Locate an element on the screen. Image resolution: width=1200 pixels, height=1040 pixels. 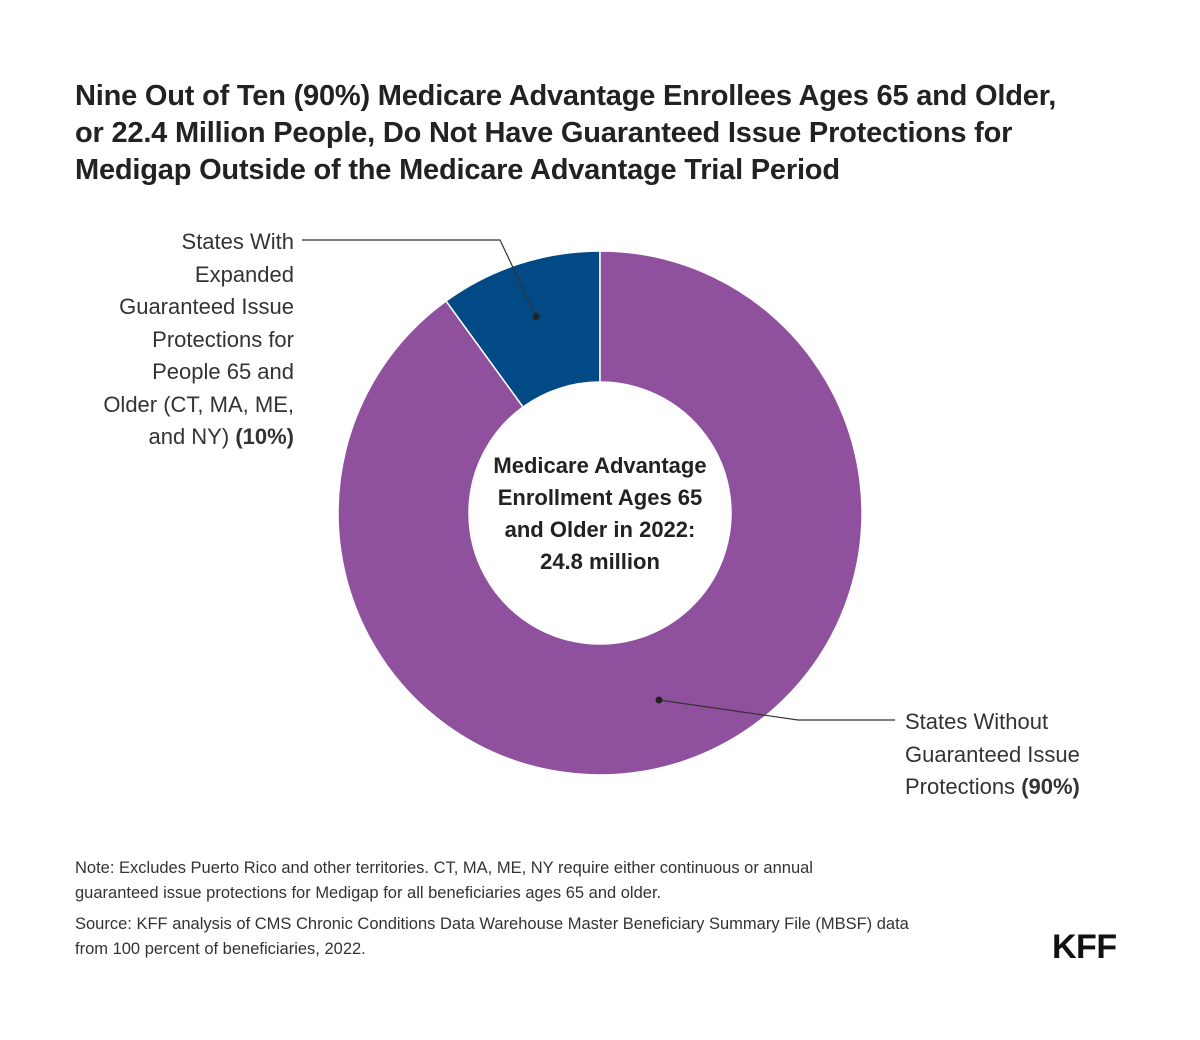
slice-label-text: and NY) is located at coordinates (189, 436).